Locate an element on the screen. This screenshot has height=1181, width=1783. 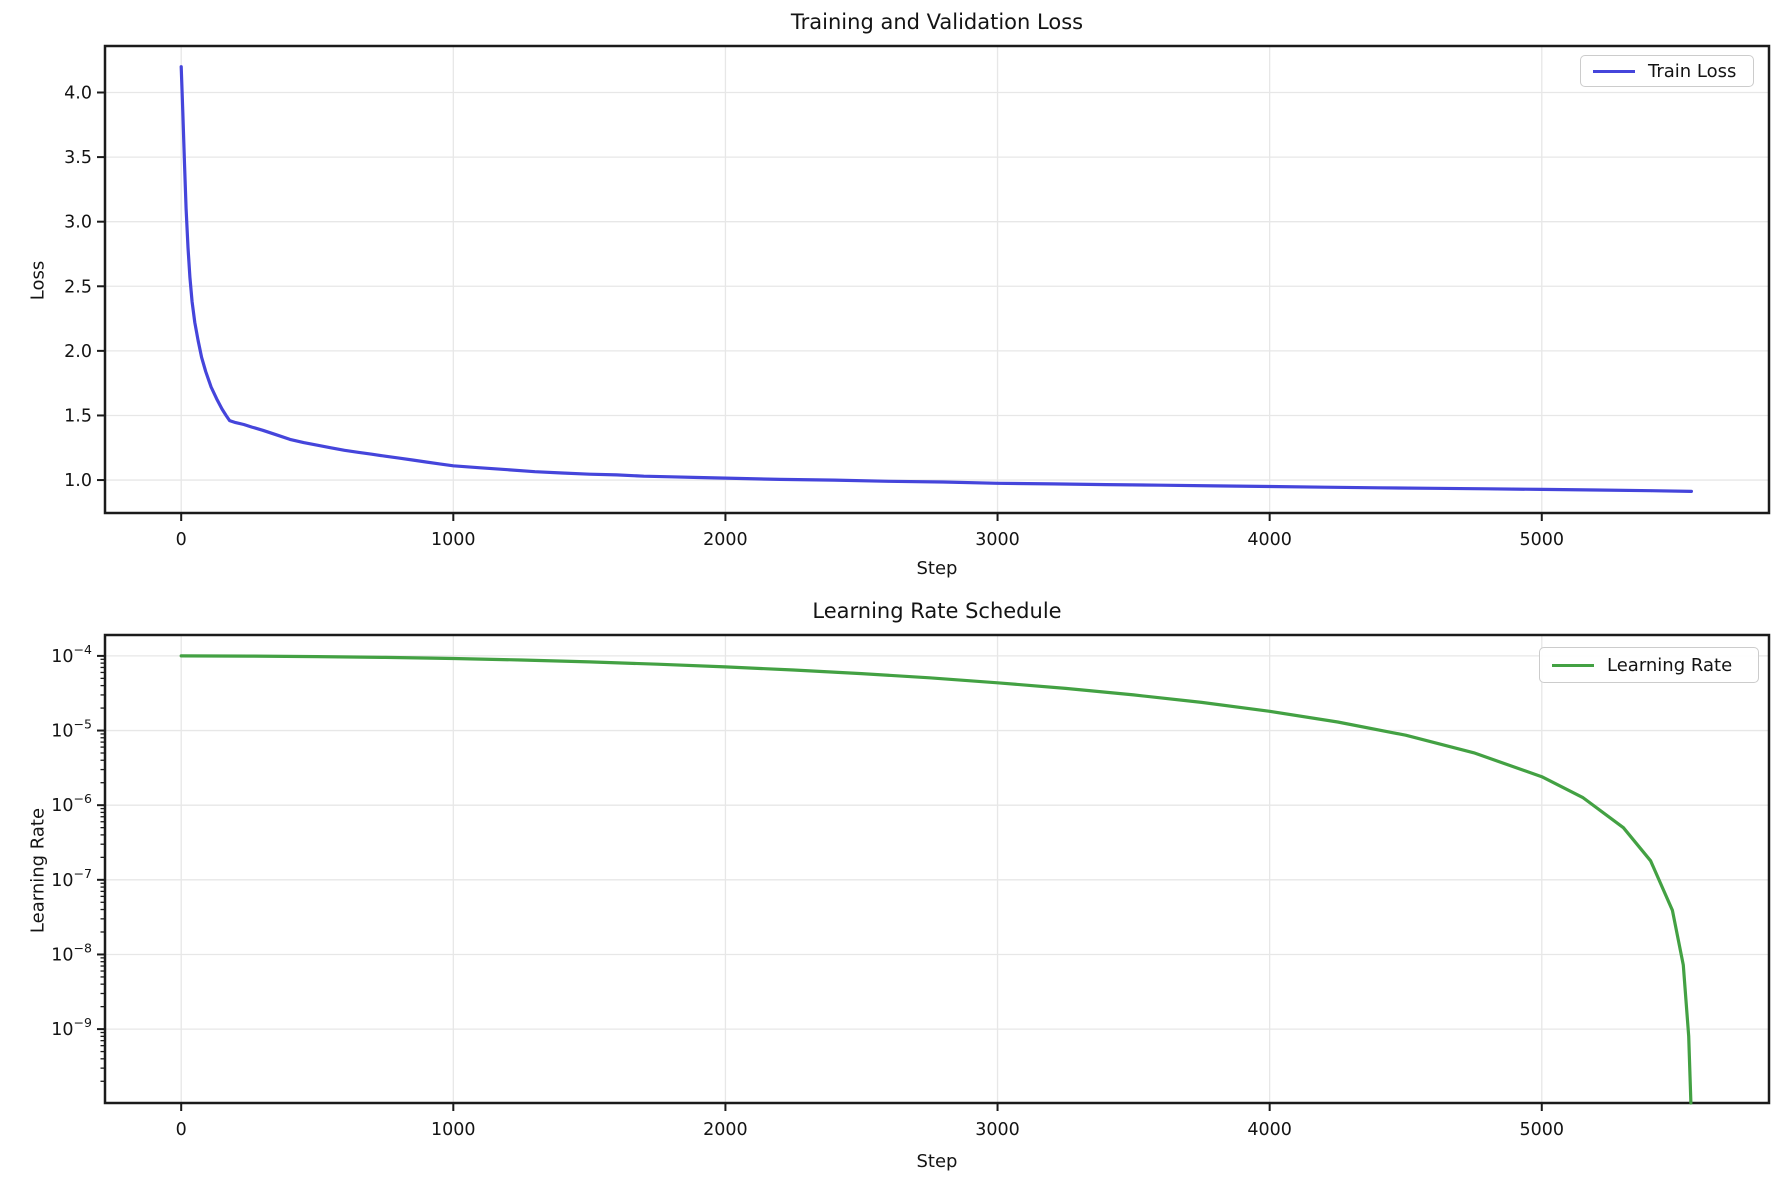
svg-text: 4.0 is located at coordinates (78, 94).